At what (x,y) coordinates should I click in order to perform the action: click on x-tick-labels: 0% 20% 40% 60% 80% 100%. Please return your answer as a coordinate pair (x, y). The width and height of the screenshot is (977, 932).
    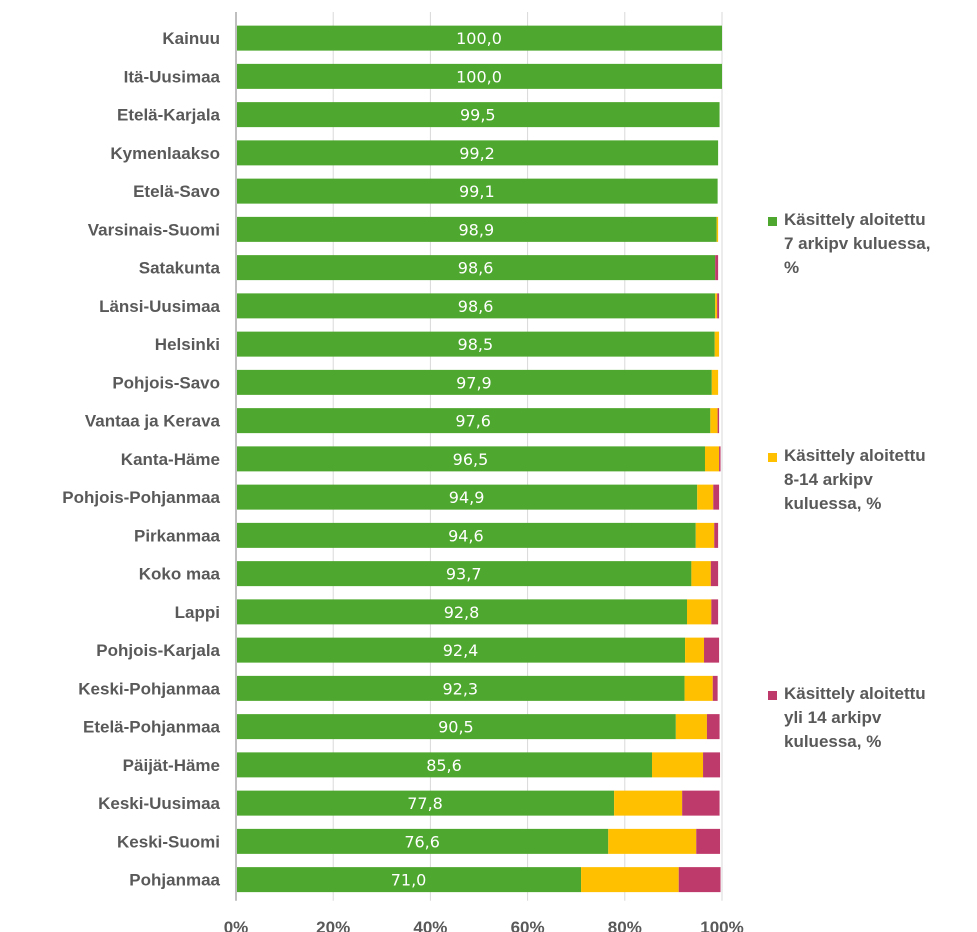
    Looking at the image, I should click on (484, 925).